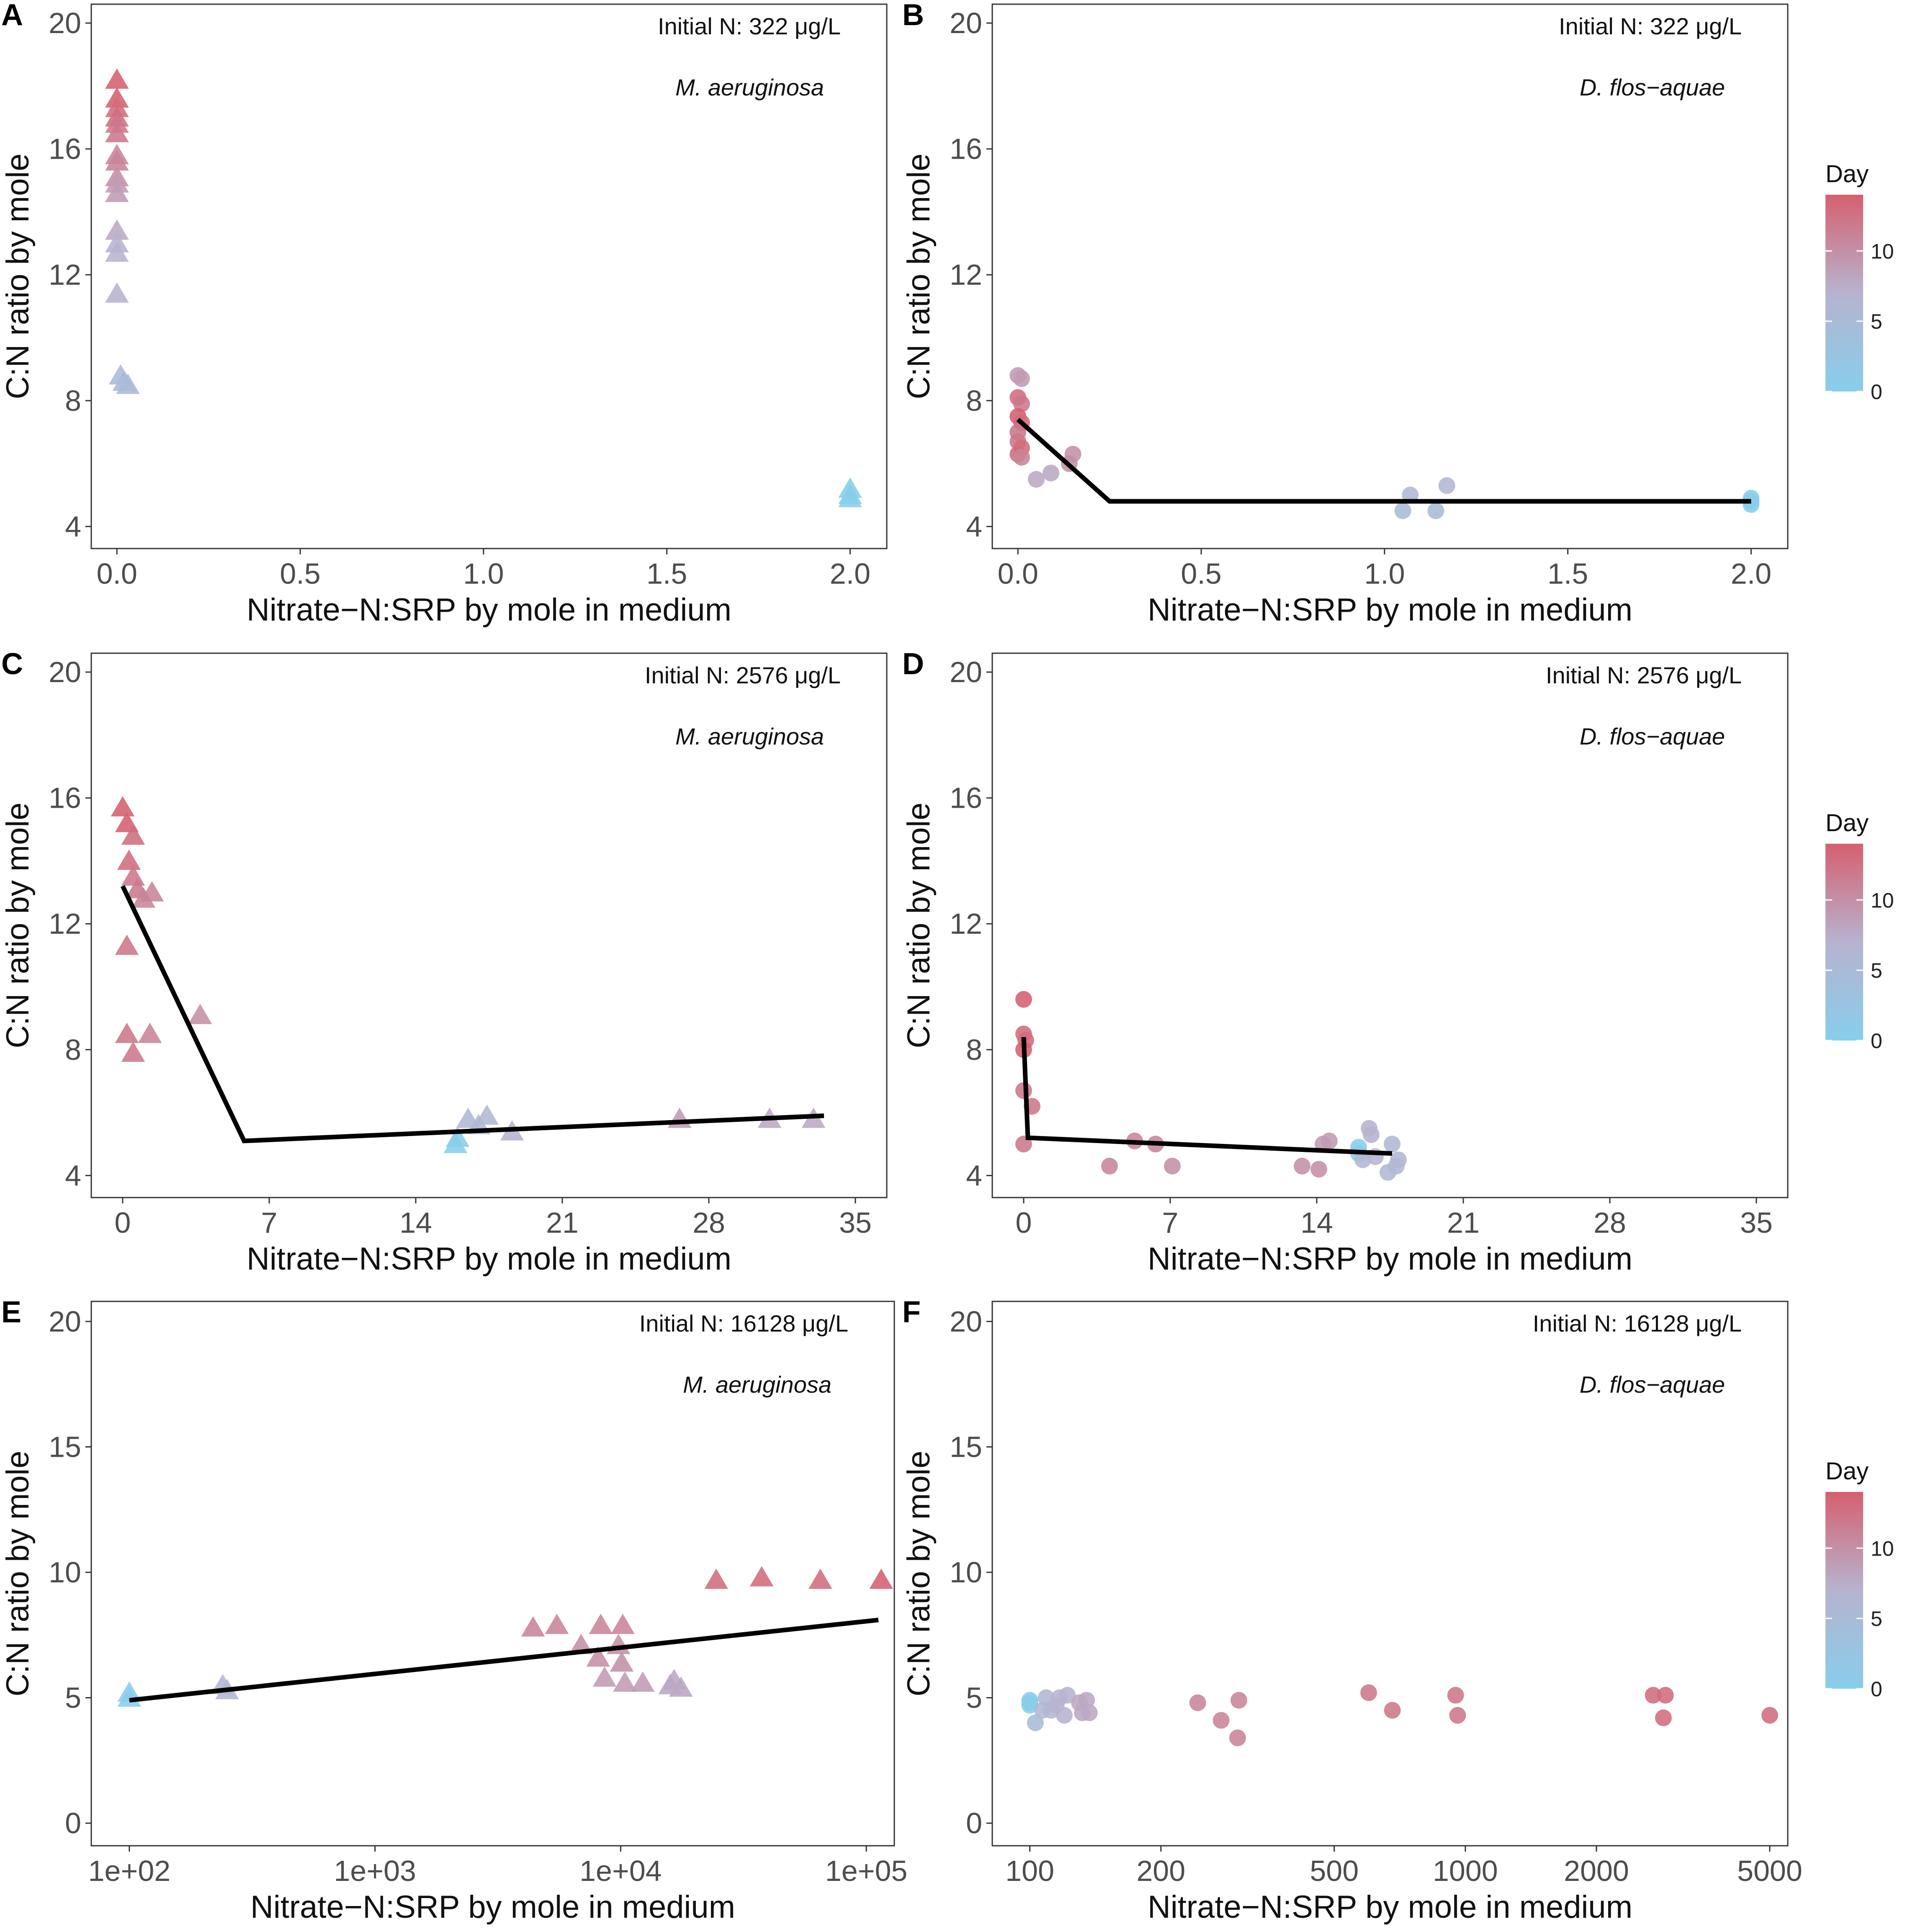 This screenshot has width=1905, height=1932. What do you see at coordinates (749, 26) in the screenshot?
I see `initial-n-annotation: Initial N: 322 μg/L` at bounding box center [749, 26].